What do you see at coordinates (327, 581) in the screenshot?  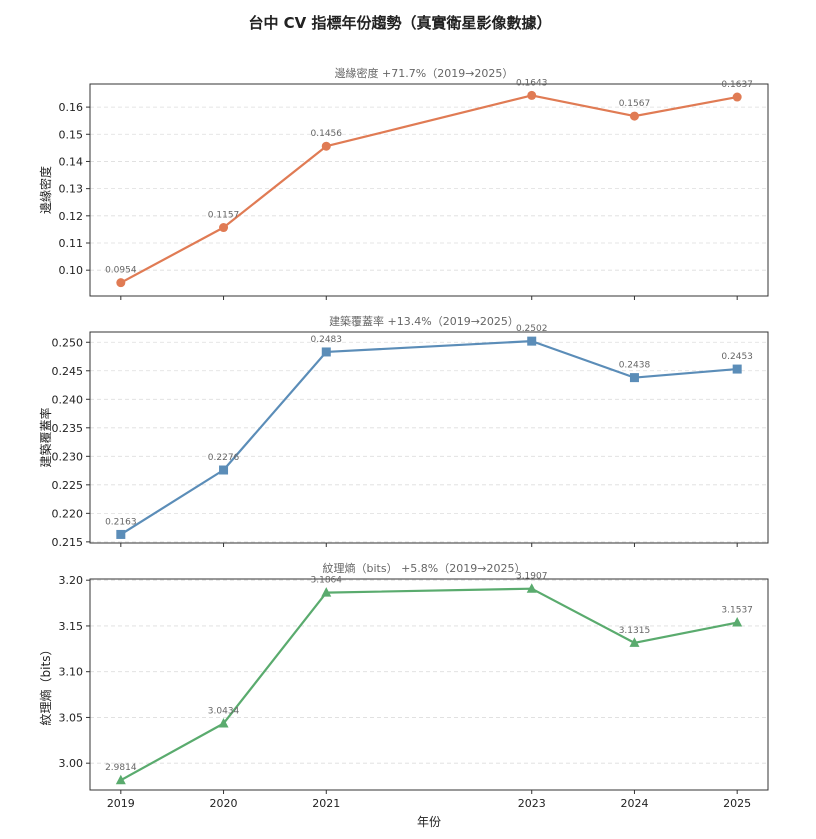 I see `data-label: 3.1864` at bounding box center [327, 581].